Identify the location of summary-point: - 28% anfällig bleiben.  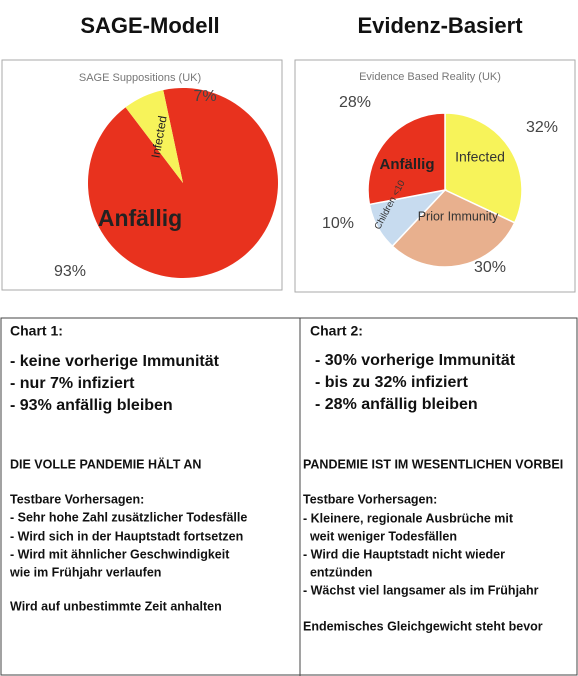
(396, 404).